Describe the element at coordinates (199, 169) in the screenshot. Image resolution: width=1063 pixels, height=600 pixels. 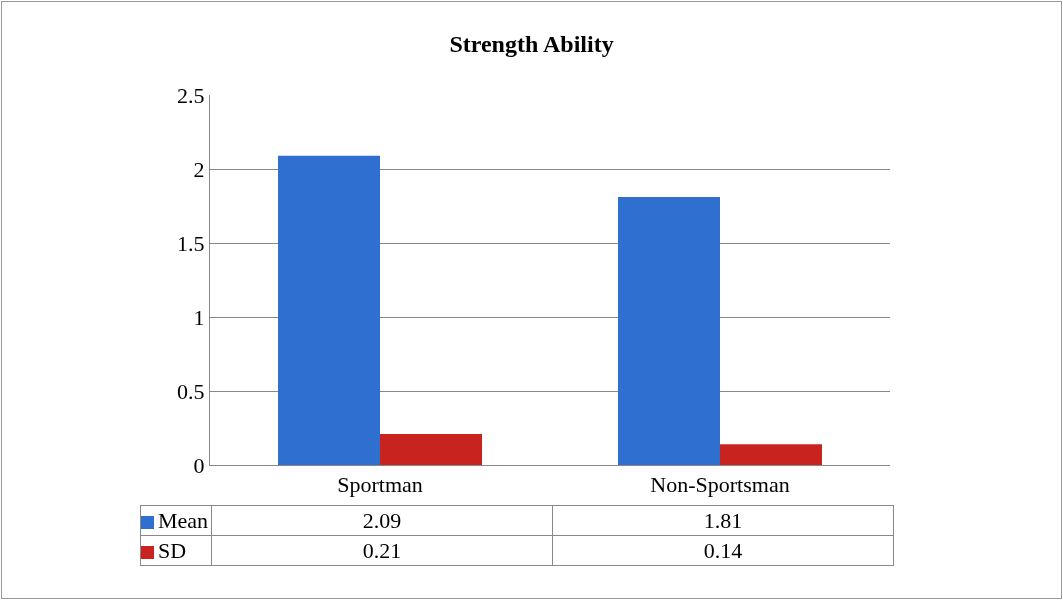
I see `y-tick-label: 2` at that location.